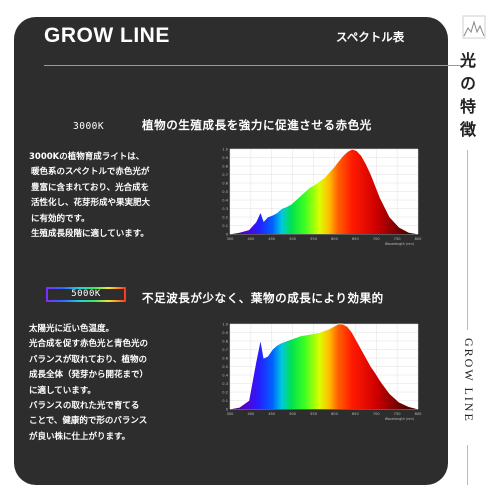 The width and height of the screenshot is (500, 500). Describe the element at coordinates (467, 240) in the screenshot. I see `side-divider-top` at that location.